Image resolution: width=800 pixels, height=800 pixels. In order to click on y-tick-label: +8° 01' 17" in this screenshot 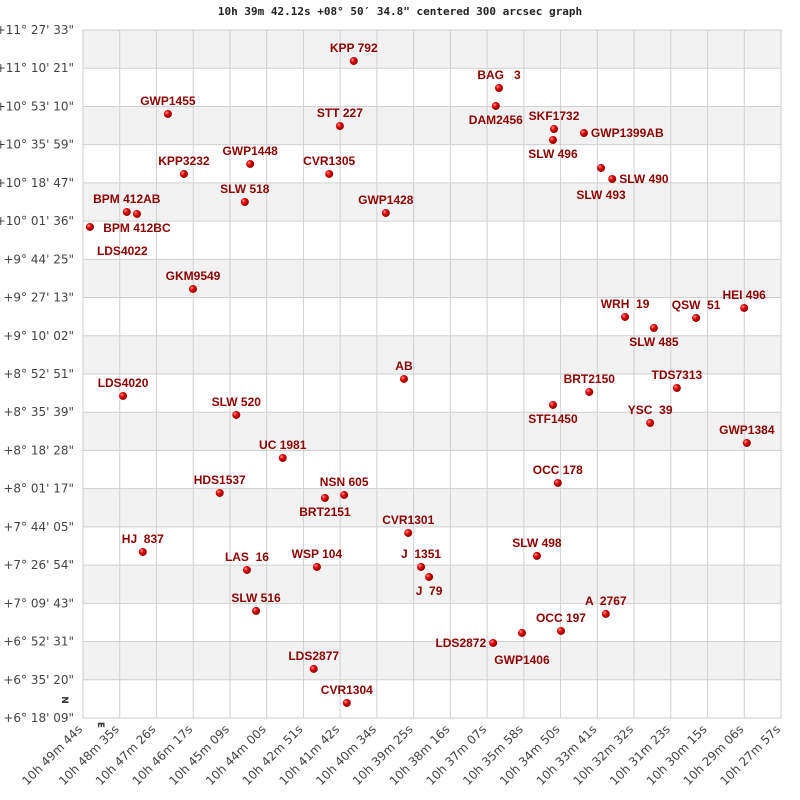, I will do `click(38, 489)`.